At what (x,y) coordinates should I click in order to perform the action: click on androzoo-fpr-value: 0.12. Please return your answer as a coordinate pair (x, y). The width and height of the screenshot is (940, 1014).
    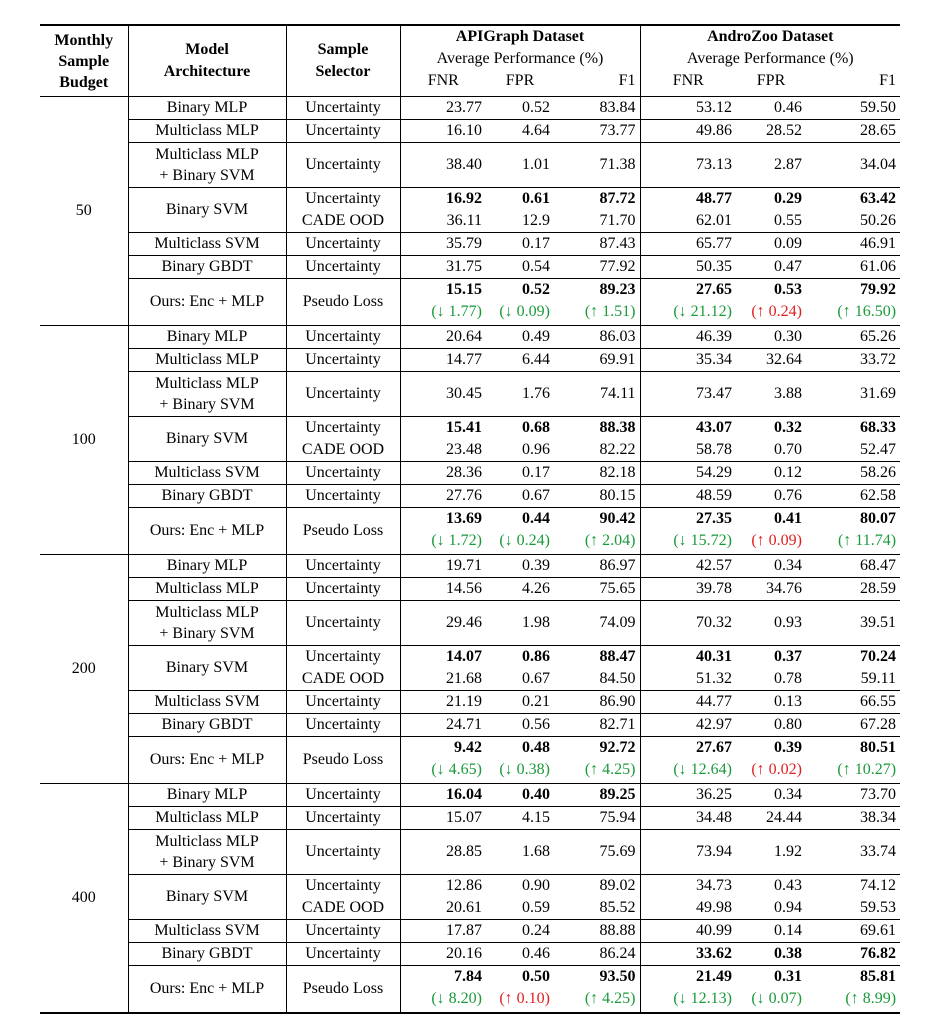
    Looking at the image, I should click on (788, 472).